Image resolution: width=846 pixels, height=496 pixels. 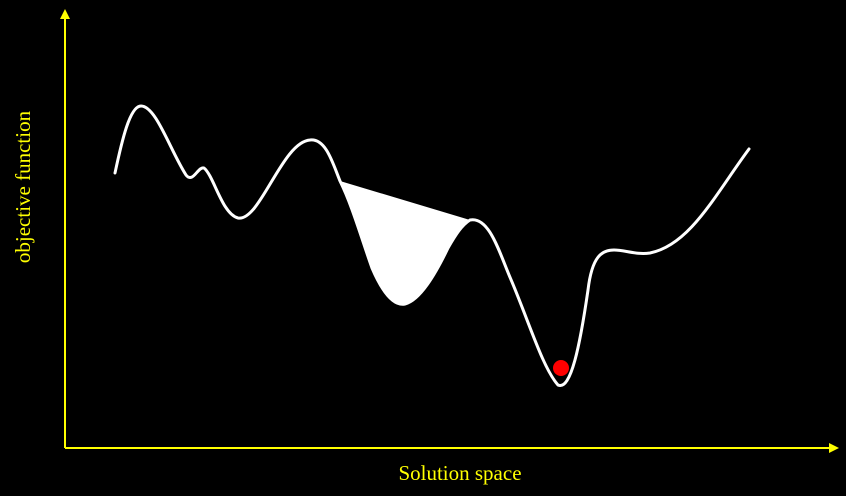 What do you see at coordinates (405, 243) in the screenshot?
I see `local-minimum-basin` at bounding box center [405, 243].